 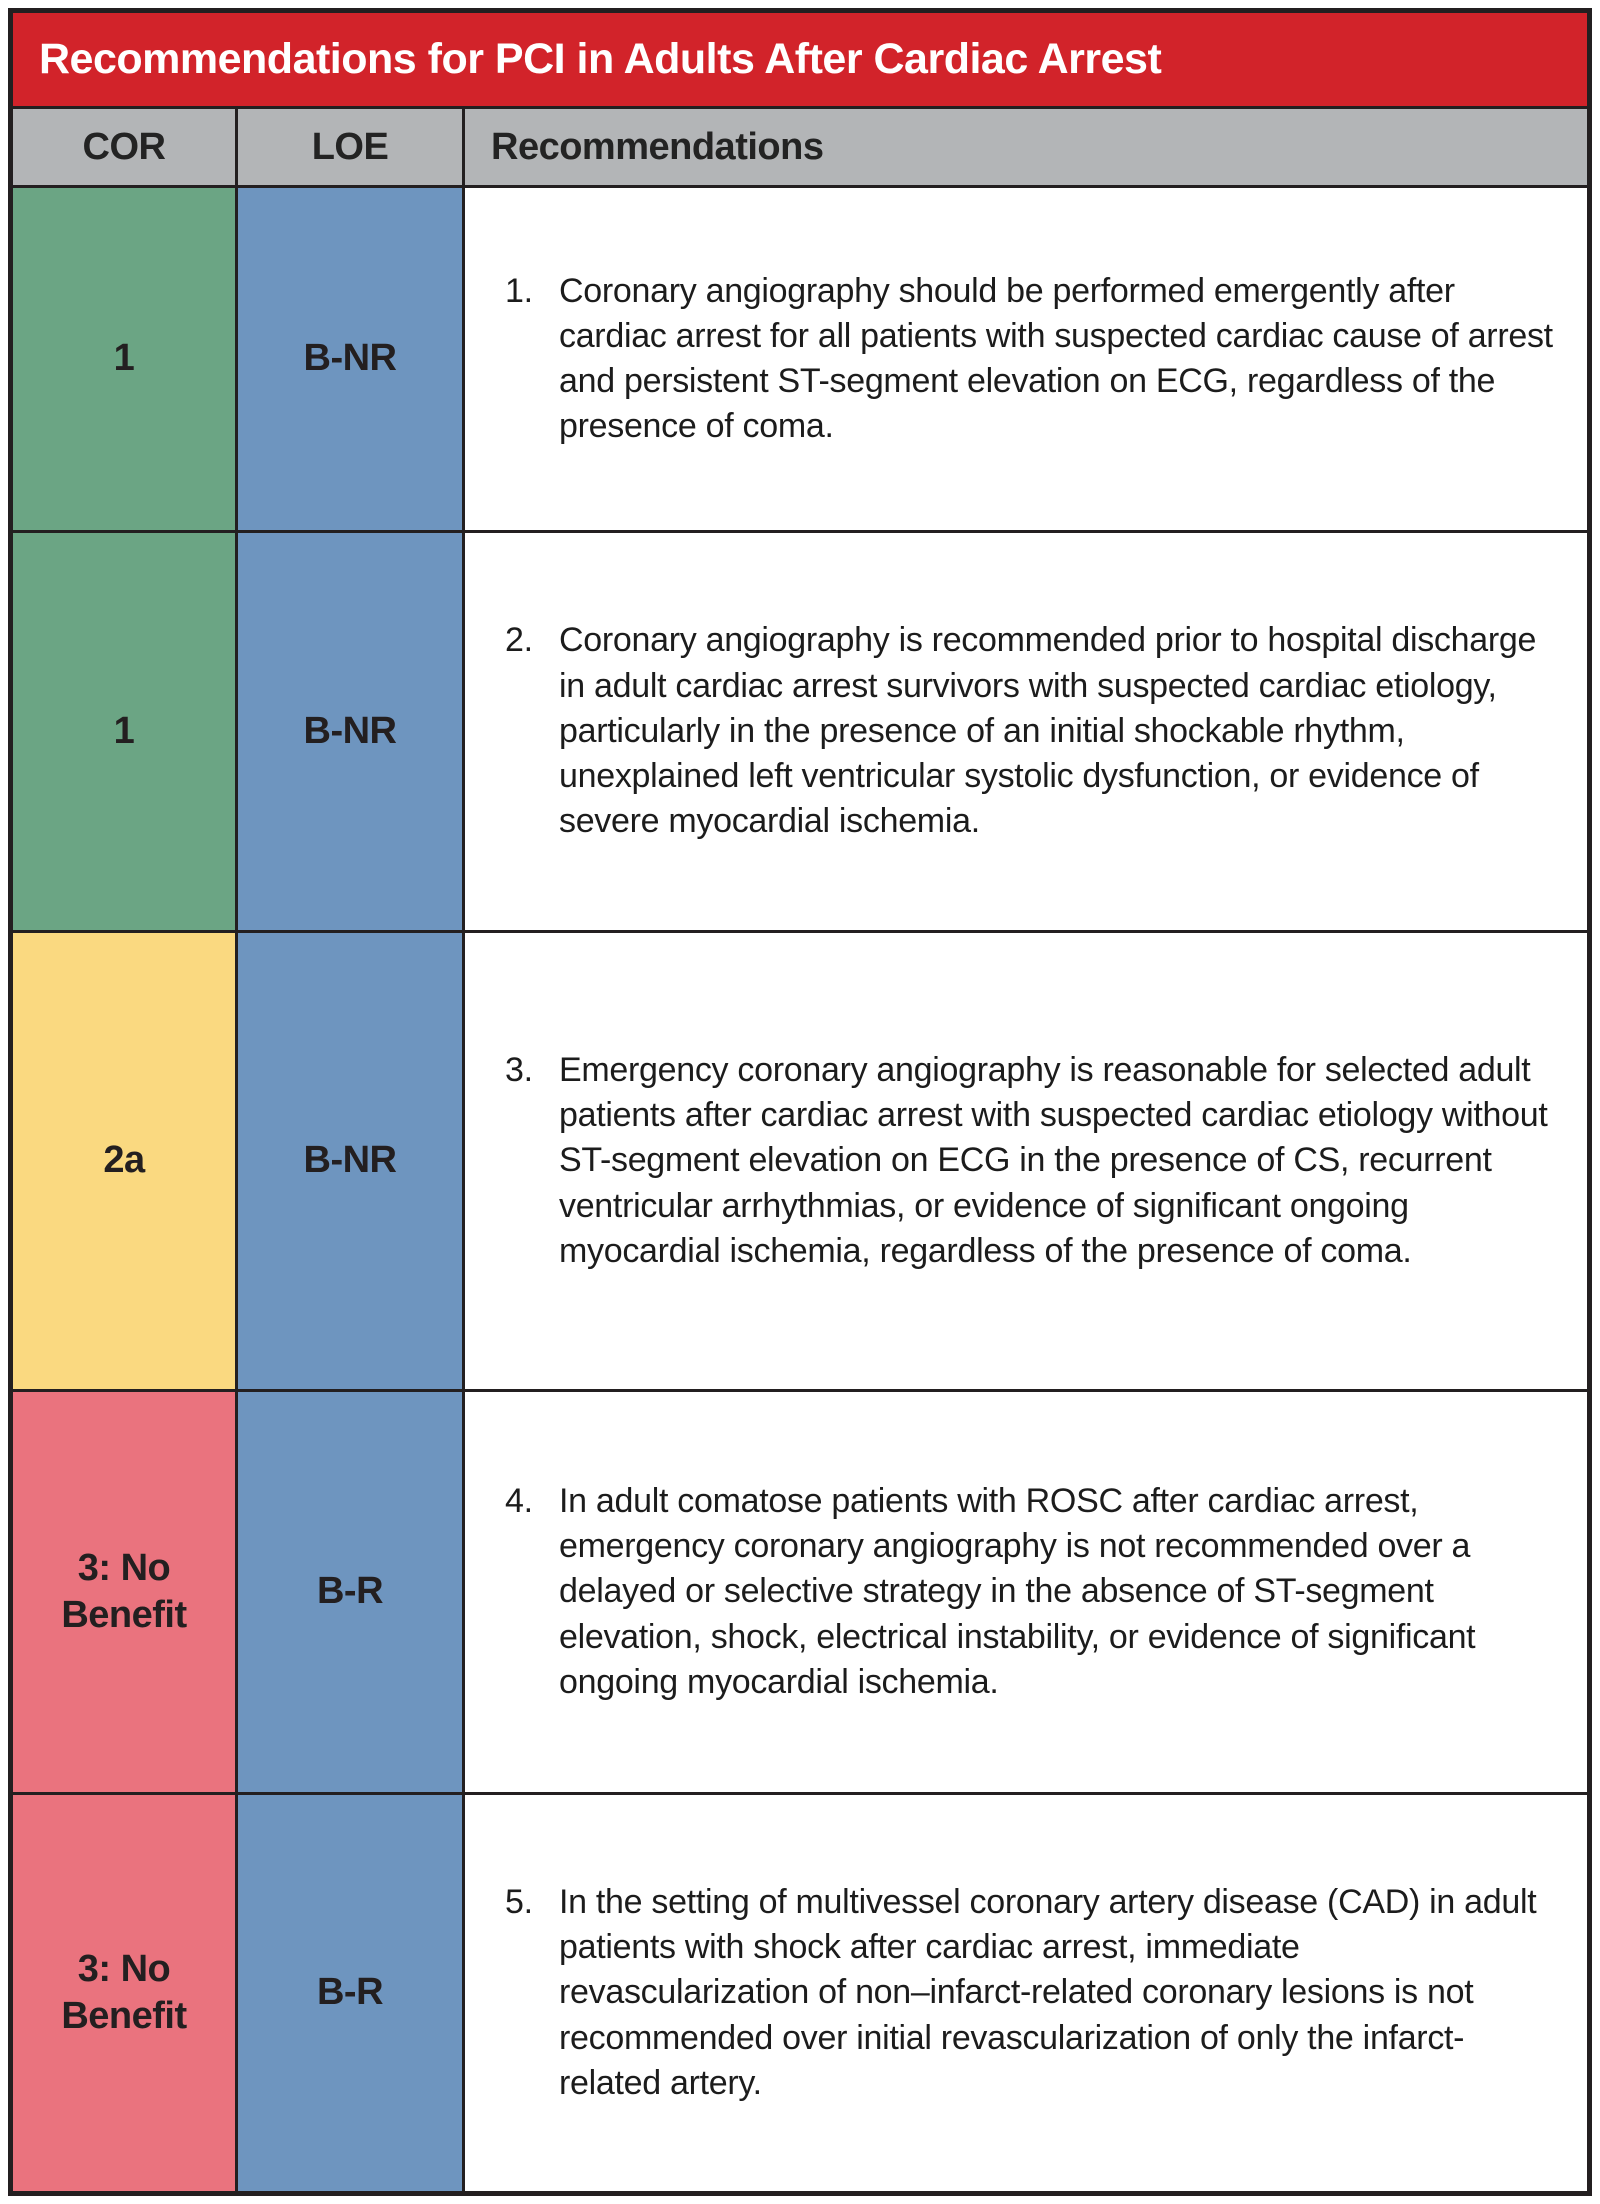 What do you see at coordinates (350, 1592) in the screenshot?
I see `loe-cell-row4: B-R` at bounding box center [350, 1592].